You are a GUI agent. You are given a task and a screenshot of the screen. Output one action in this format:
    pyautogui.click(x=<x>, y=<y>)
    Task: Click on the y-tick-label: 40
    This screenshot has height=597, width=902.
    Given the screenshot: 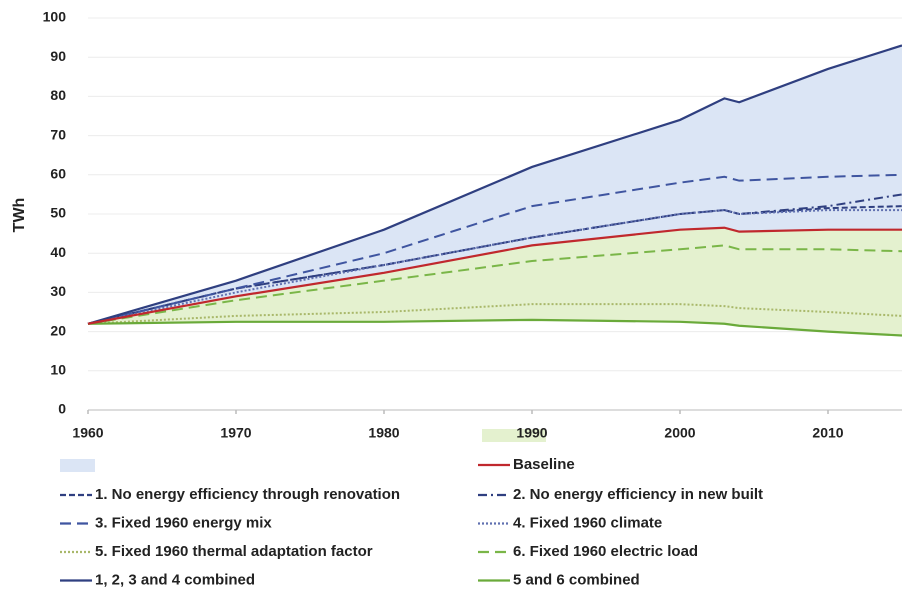 What is the action you would take?
    pyautogui.click(x=58, y=252)
    